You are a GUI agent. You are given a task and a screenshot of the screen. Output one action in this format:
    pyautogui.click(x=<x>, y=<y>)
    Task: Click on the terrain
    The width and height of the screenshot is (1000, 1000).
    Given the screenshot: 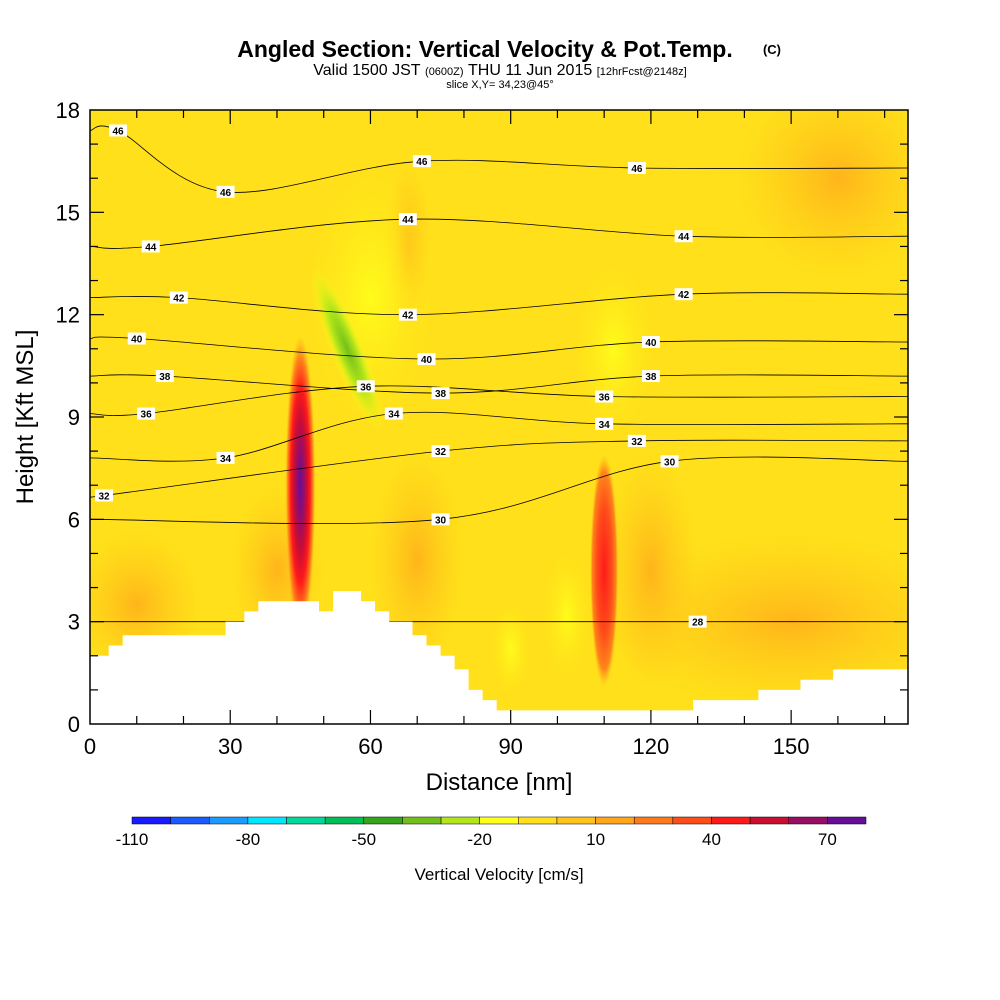 What is the action you would take?
    pyautogui.click(x=499, y=657)
    